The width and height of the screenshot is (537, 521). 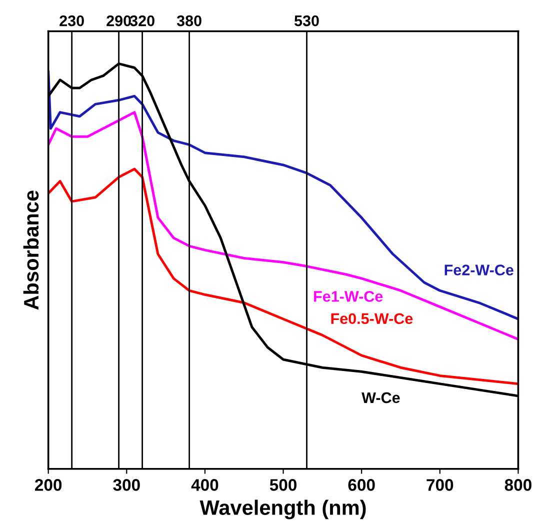 What do you see at coordinates (518, 485) in the screenshot?
I see `x-tick-label: 800` at bounding box center [518, 485].